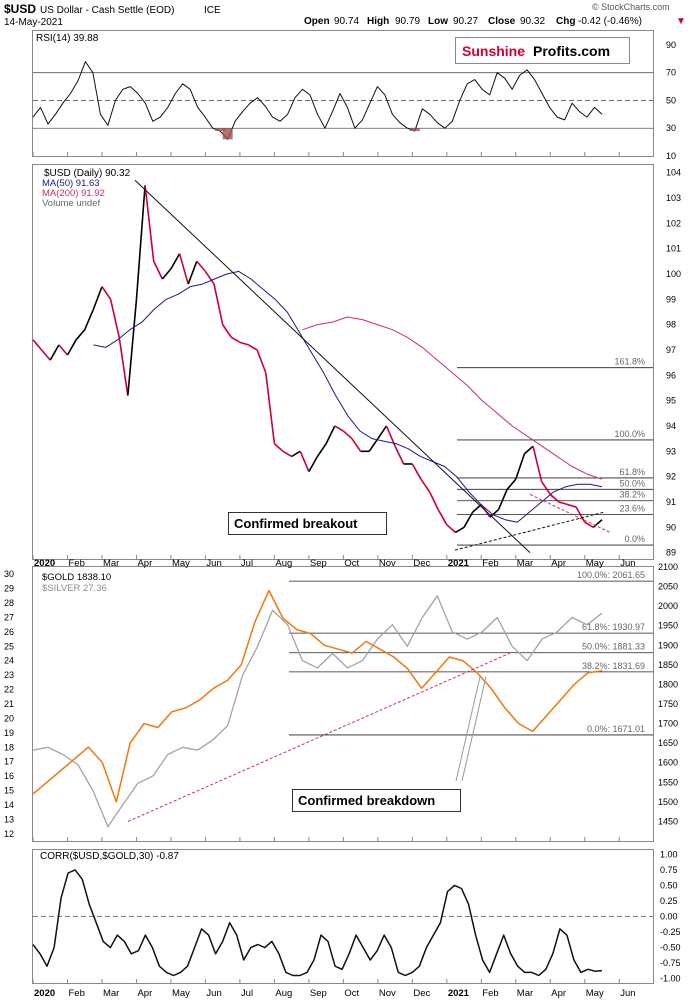 Image resolution: width=700 pixels, height=1000 pixels. What do you see at coordinates (571, 51) in the screenshot?
I see `brand-part2: Profits.com` at bounding box center [571, 51].